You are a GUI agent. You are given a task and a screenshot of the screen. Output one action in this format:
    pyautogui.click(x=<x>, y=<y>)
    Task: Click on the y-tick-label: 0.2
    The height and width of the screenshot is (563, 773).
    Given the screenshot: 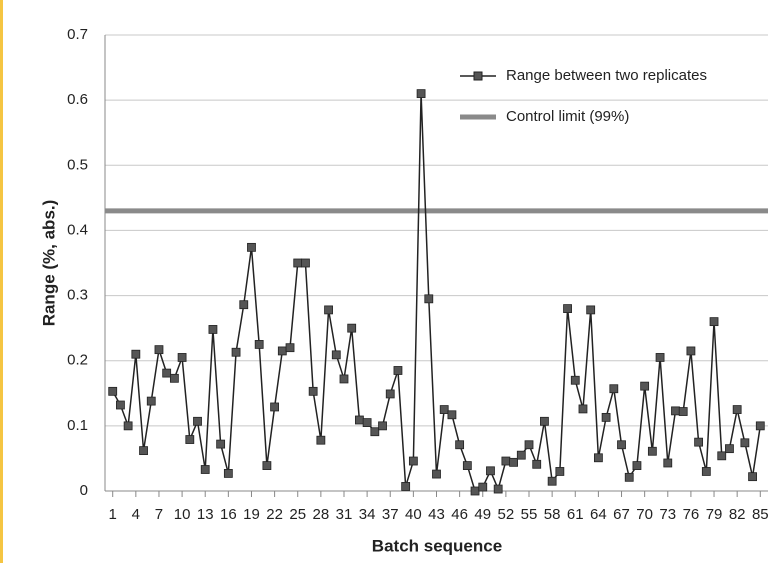 What is the action you would take?
    pyautogui.click(x=77, y=360)
    